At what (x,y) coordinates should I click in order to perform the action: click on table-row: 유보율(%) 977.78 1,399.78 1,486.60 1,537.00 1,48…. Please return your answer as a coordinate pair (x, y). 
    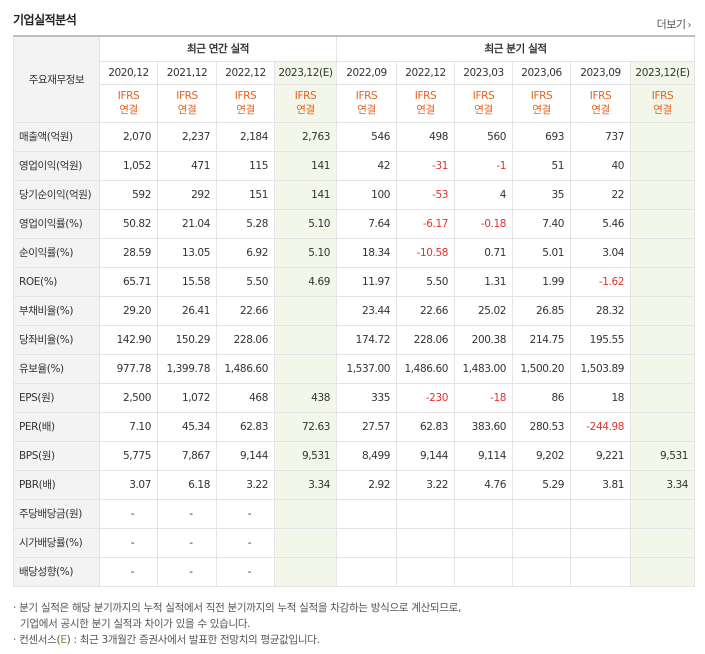
    Looking at the image, I should click on (354, 368).